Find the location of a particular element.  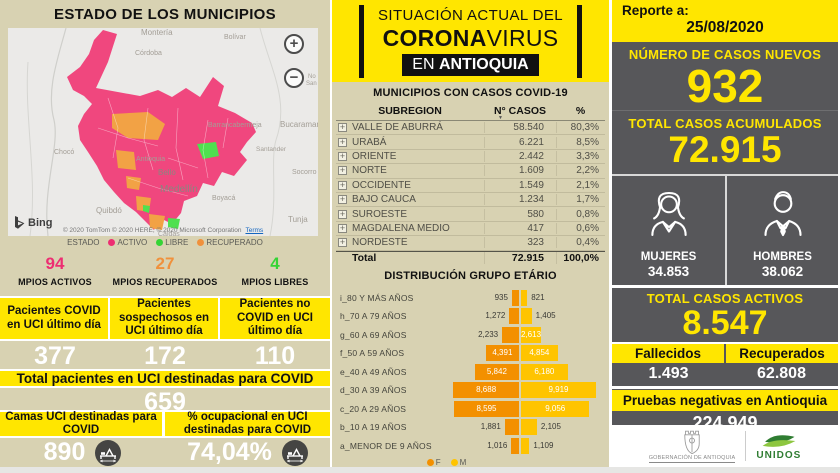

pyramid-row: f_50 A 59 AÑOS 4,391 4,854 is located at coordinates (470, 353).